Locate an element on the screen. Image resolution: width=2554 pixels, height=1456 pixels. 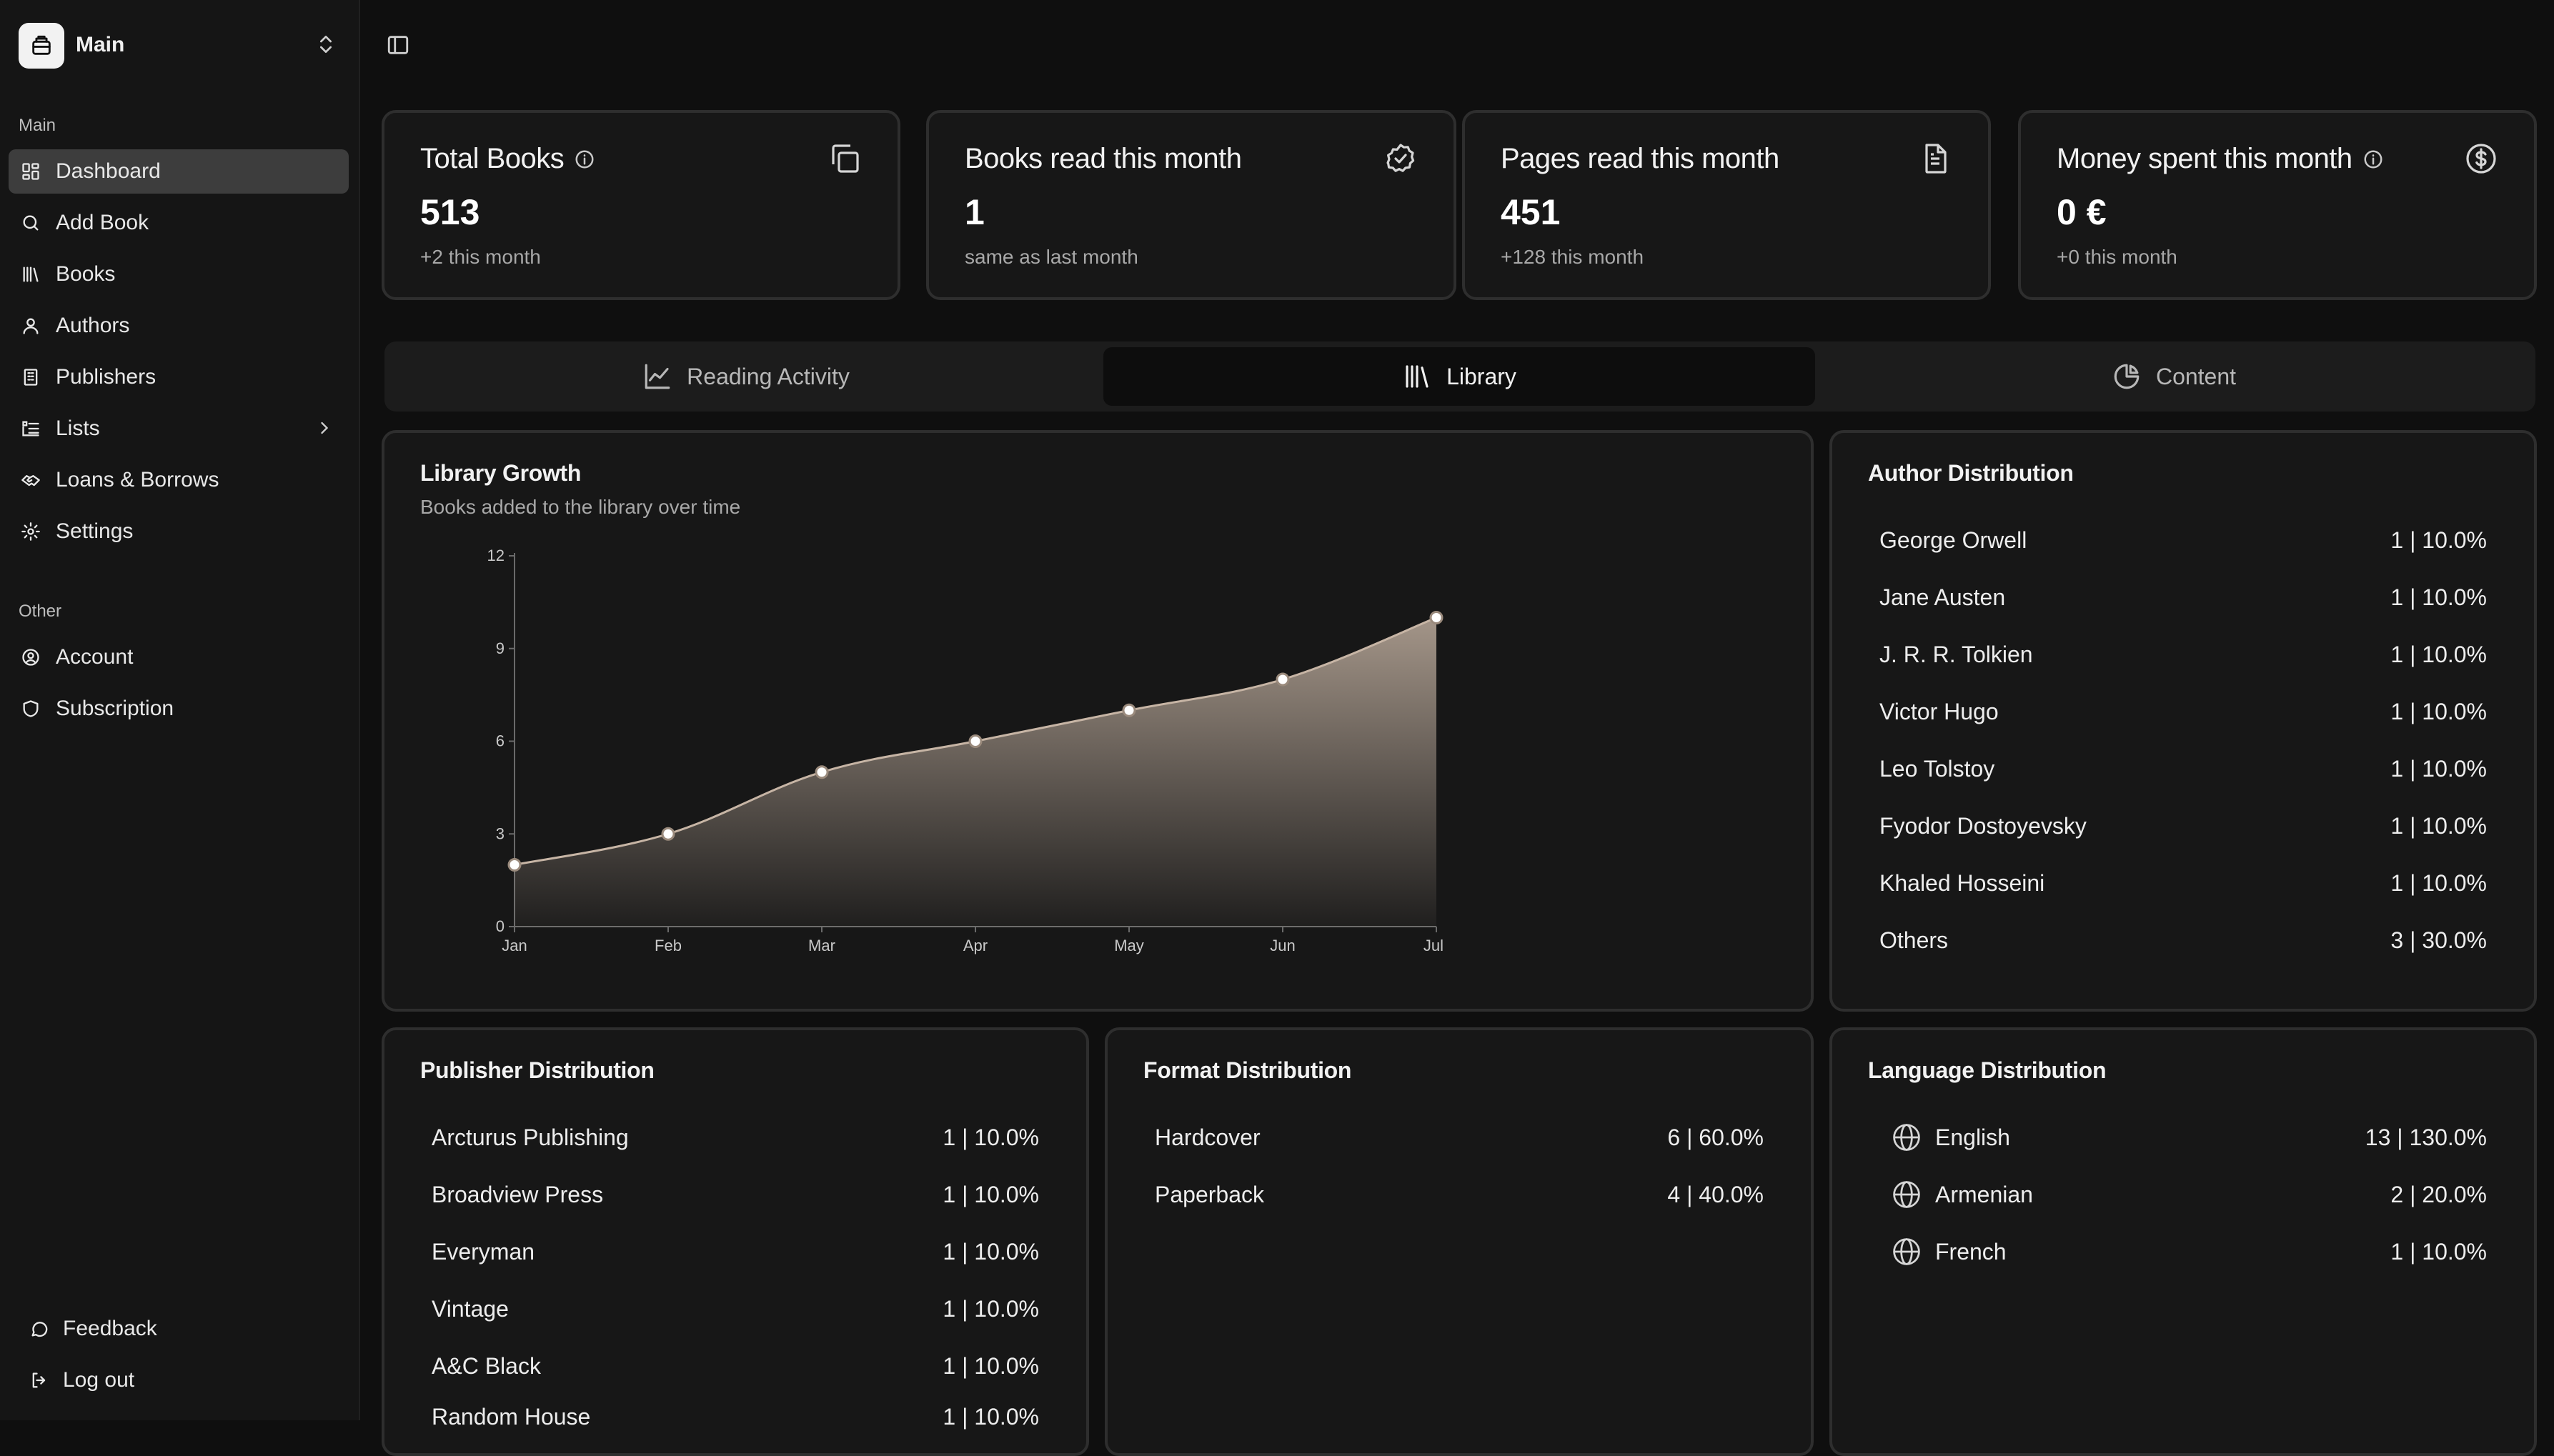
user-icon is located at coordinates (30, 325).